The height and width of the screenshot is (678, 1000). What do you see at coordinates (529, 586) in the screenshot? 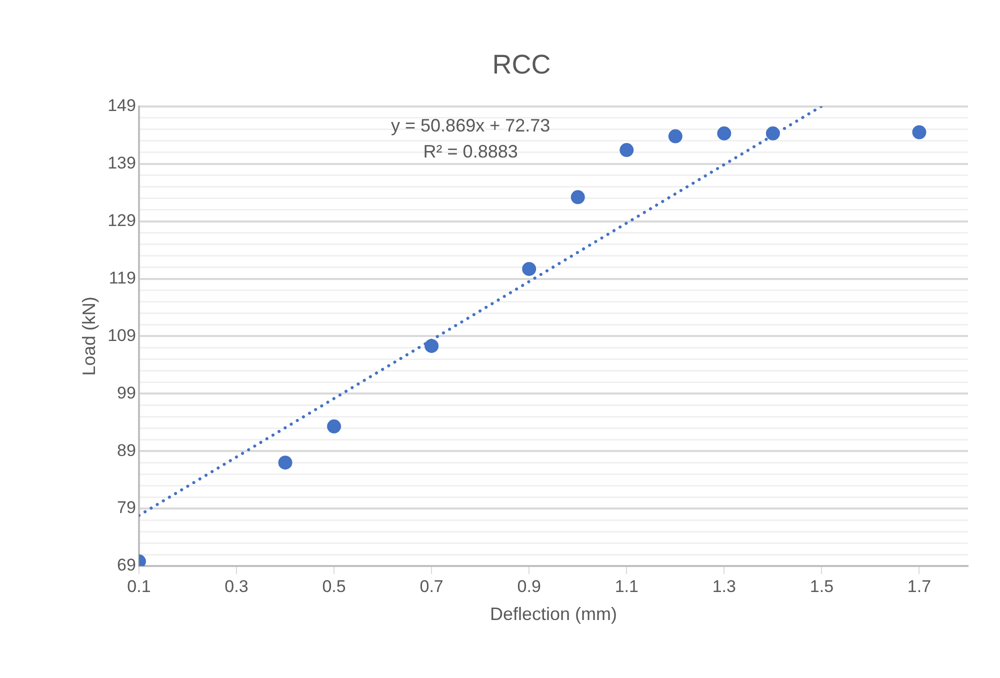
I see `x-tick-label: 0.9` at bounding box center [529, 586].